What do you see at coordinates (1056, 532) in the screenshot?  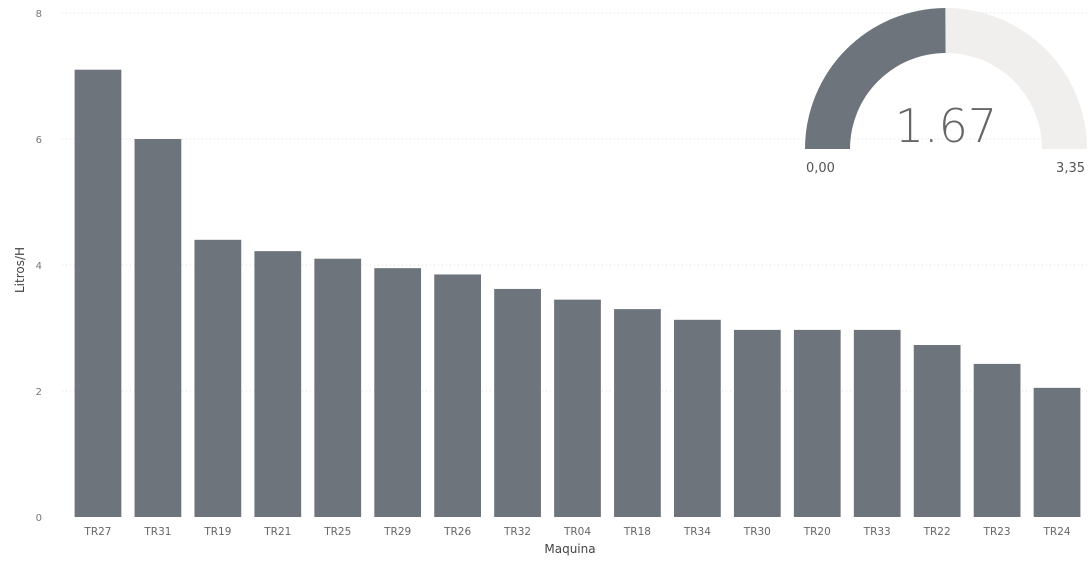 I see `x-tick-label: TR24` at bounding box center [1056, 532].